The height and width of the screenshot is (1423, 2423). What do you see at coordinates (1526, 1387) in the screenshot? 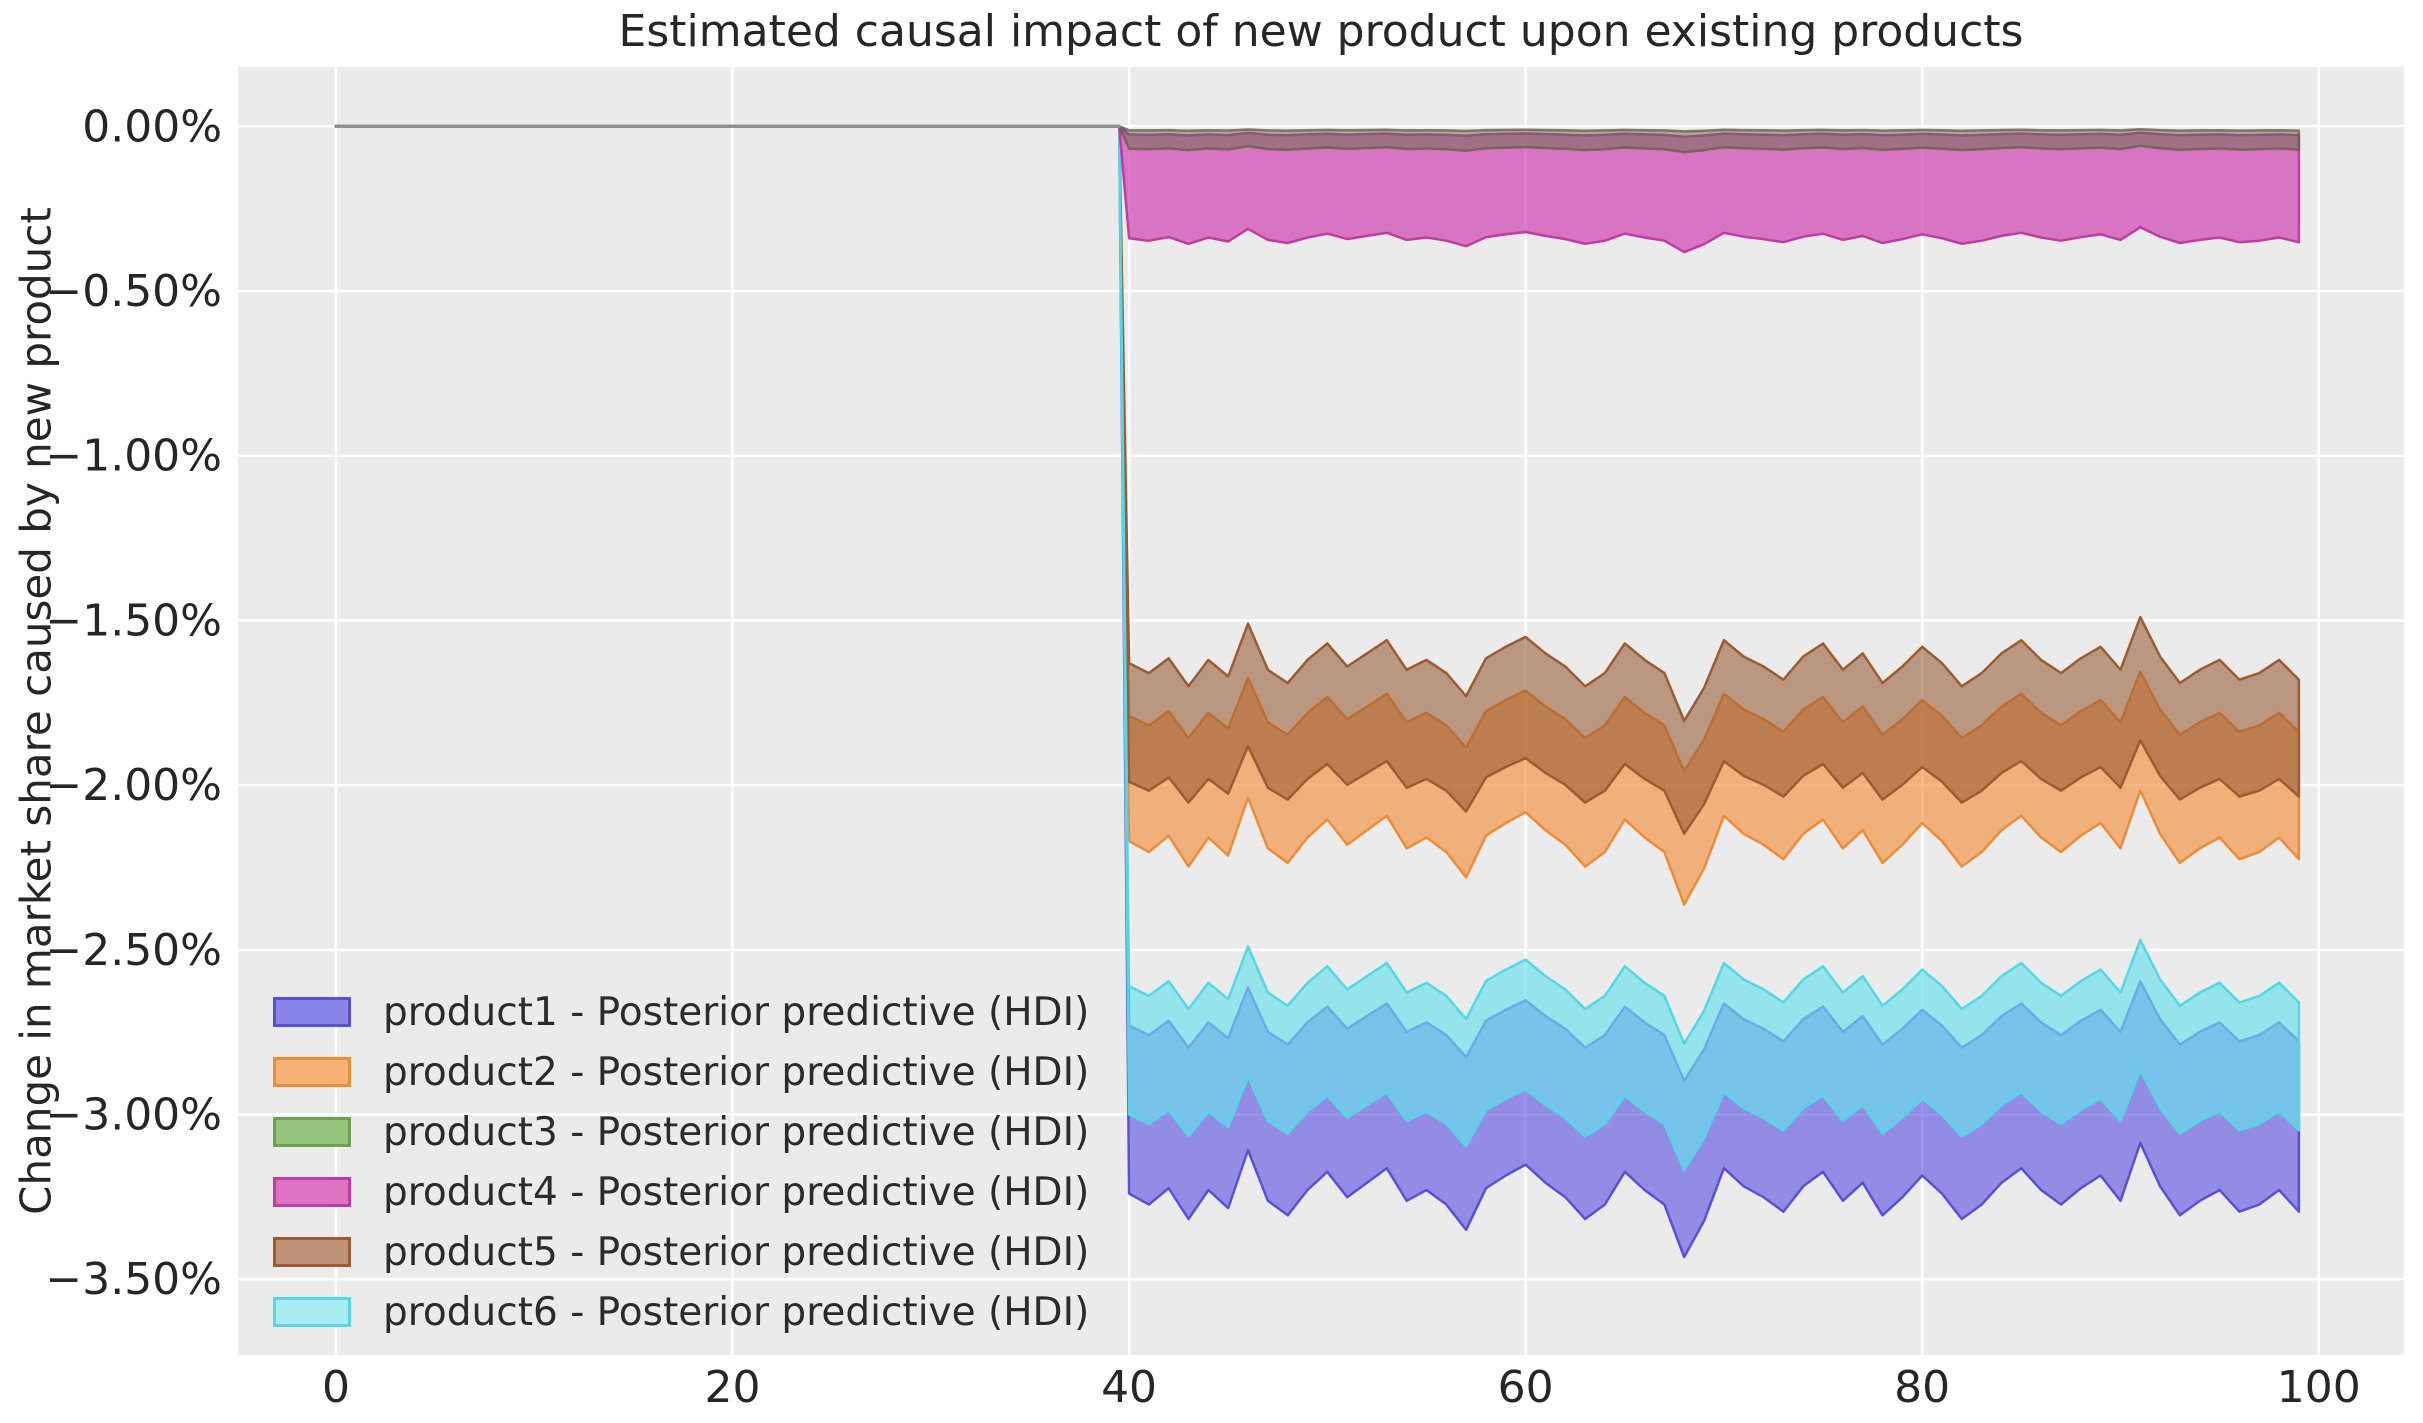
I see `x-tick-label-60: 60` at bounding box center [1526, 1387].